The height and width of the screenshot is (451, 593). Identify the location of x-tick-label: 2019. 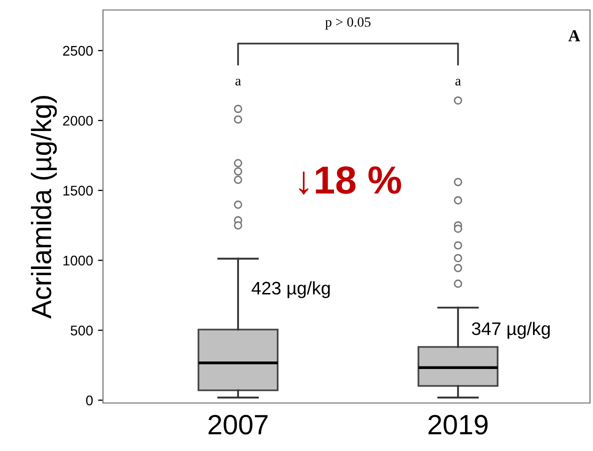
(458, 424).